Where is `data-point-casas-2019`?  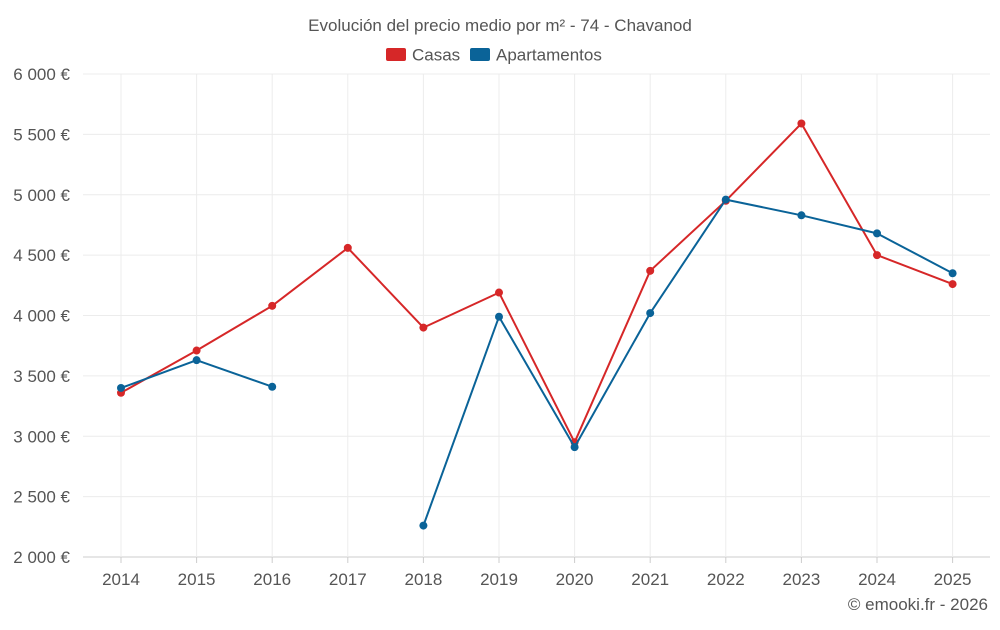
data-point-casas-2019 is located at coordinates (499, 292).